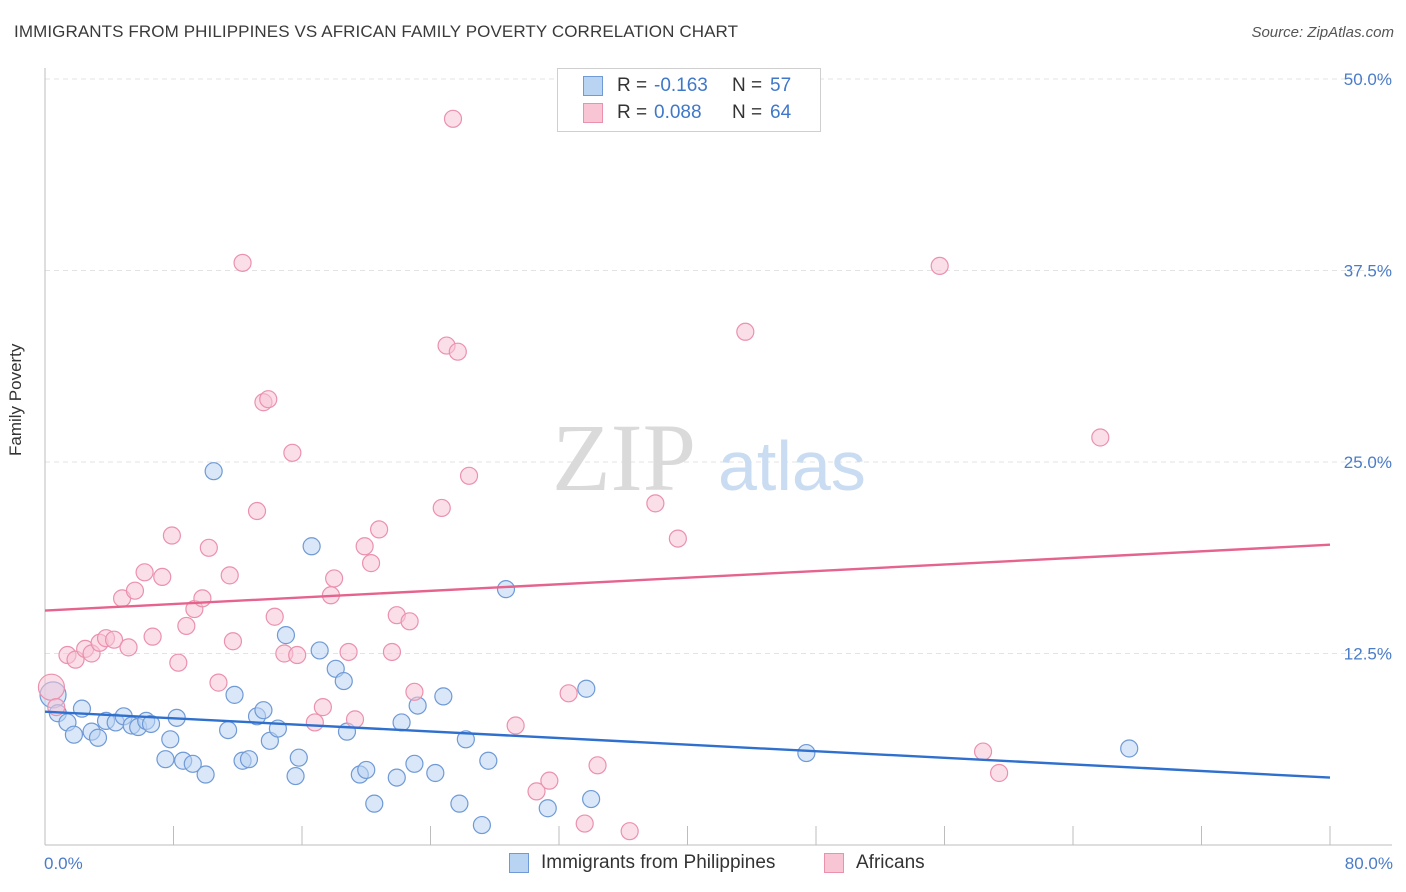  I want to click on africans-swatch, so click(593, 113).